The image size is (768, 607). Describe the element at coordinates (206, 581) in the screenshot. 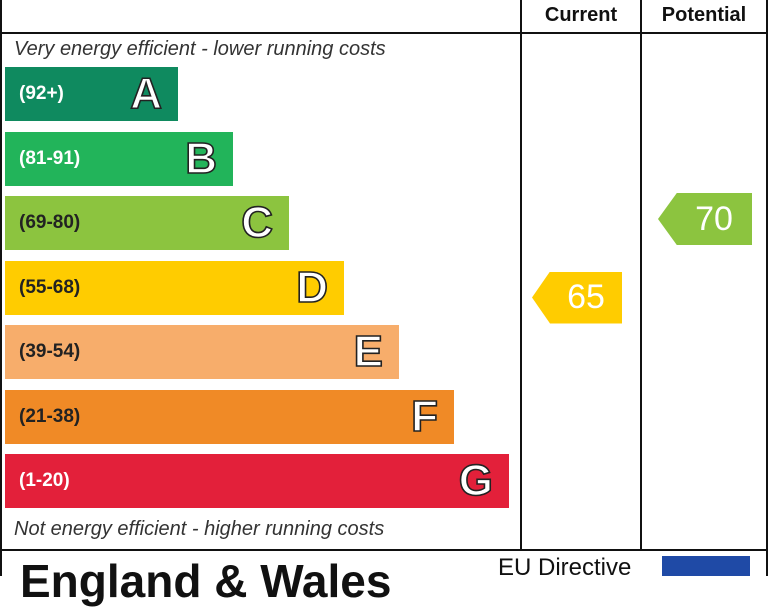

I see `region-title: England & Wales` at that location.